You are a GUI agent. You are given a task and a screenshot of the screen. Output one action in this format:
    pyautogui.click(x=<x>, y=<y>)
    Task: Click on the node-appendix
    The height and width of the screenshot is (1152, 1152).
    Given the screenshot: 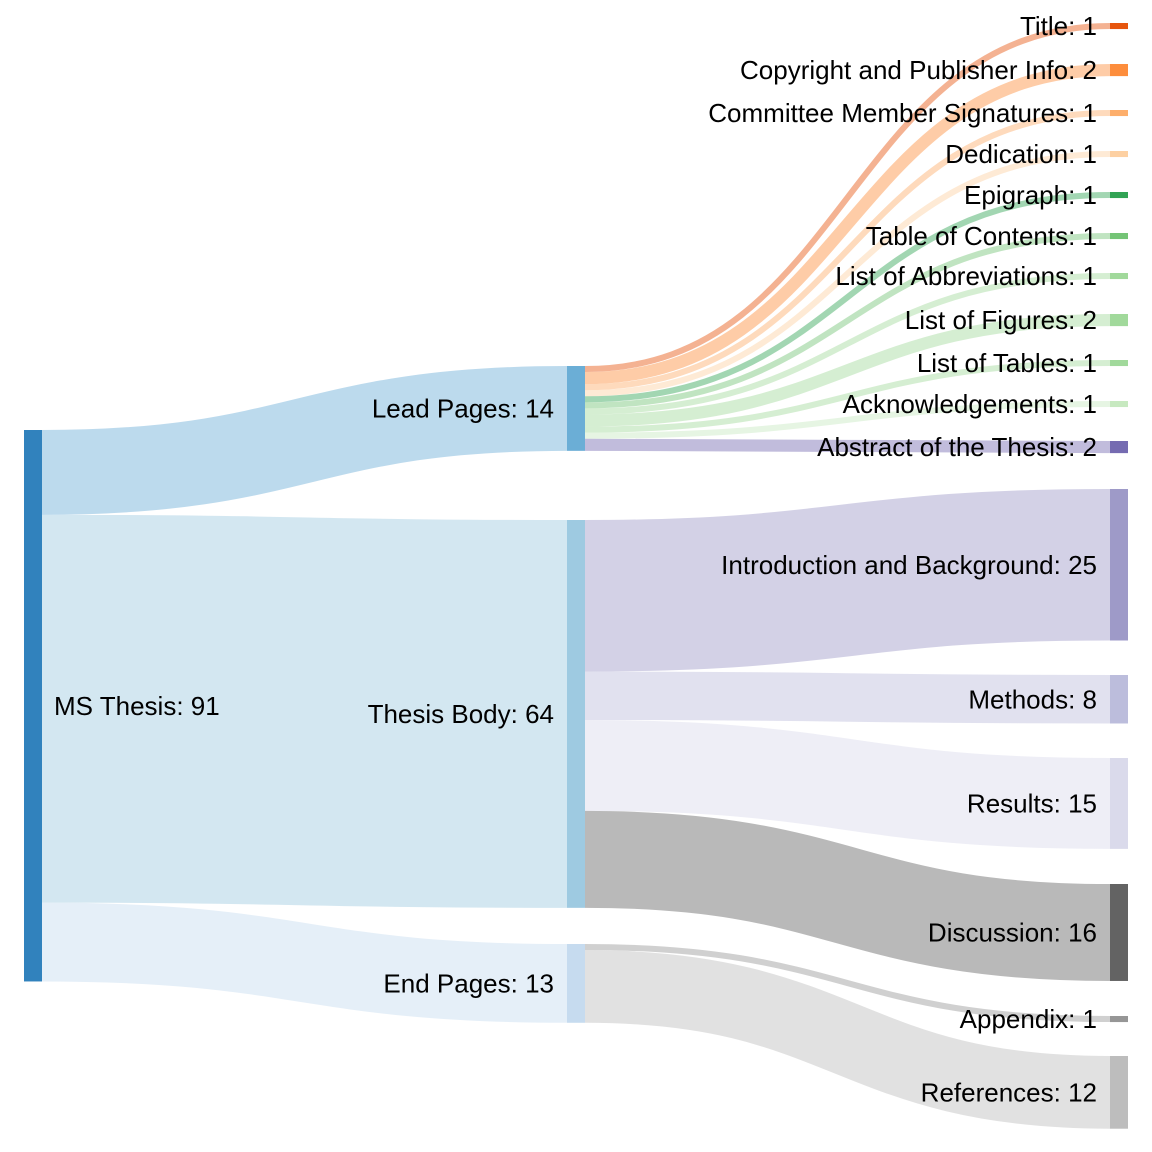 What is the action you would take?
    pyautogui.click(x=1119, y=1019)
    